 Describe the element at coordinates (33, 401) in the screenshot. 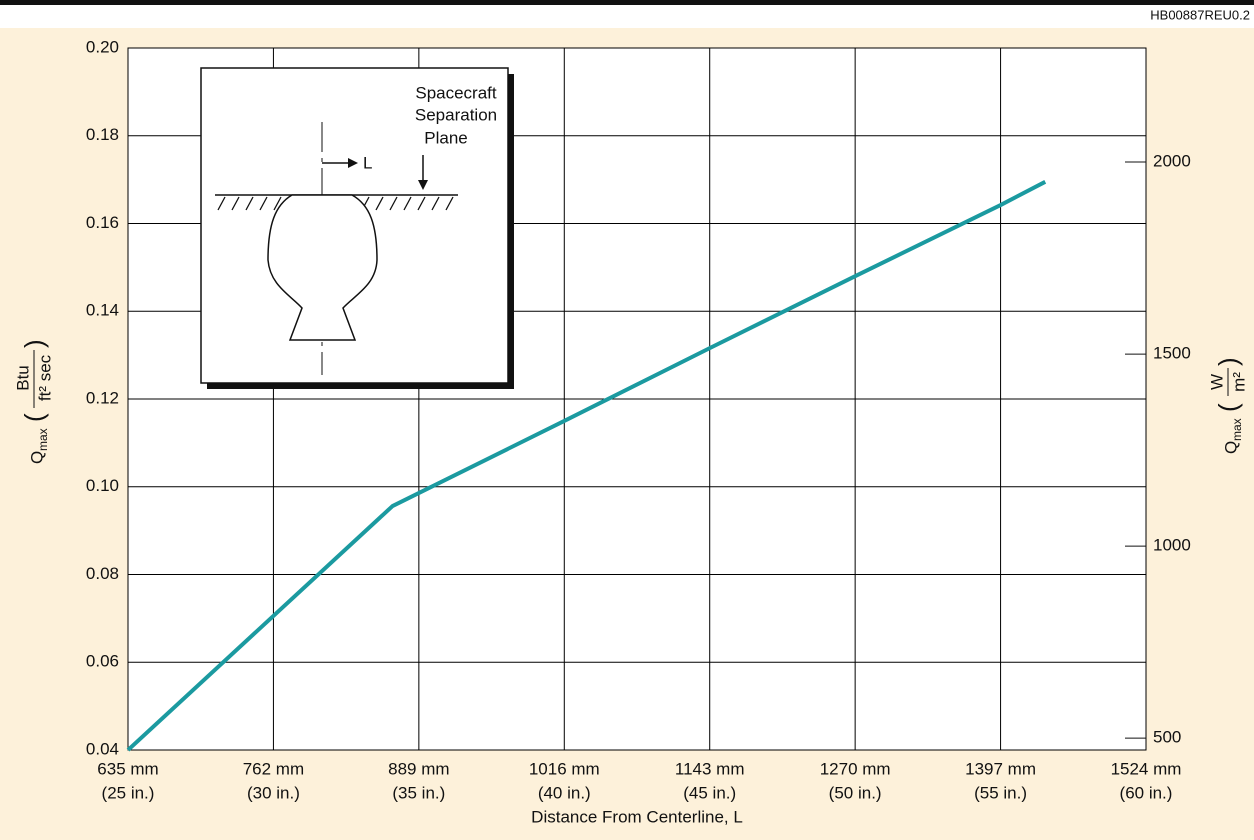

I see `y-axis-label: Q max ( Btu ft² sec )` at that location.